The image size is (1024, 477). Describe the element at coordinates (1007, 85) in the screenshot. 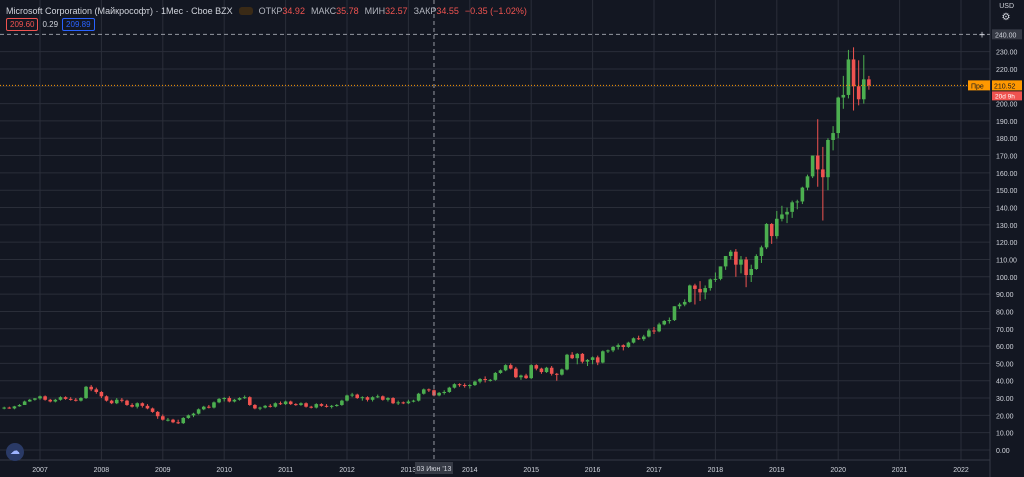

I see `last-price-tag-bg` at that location.